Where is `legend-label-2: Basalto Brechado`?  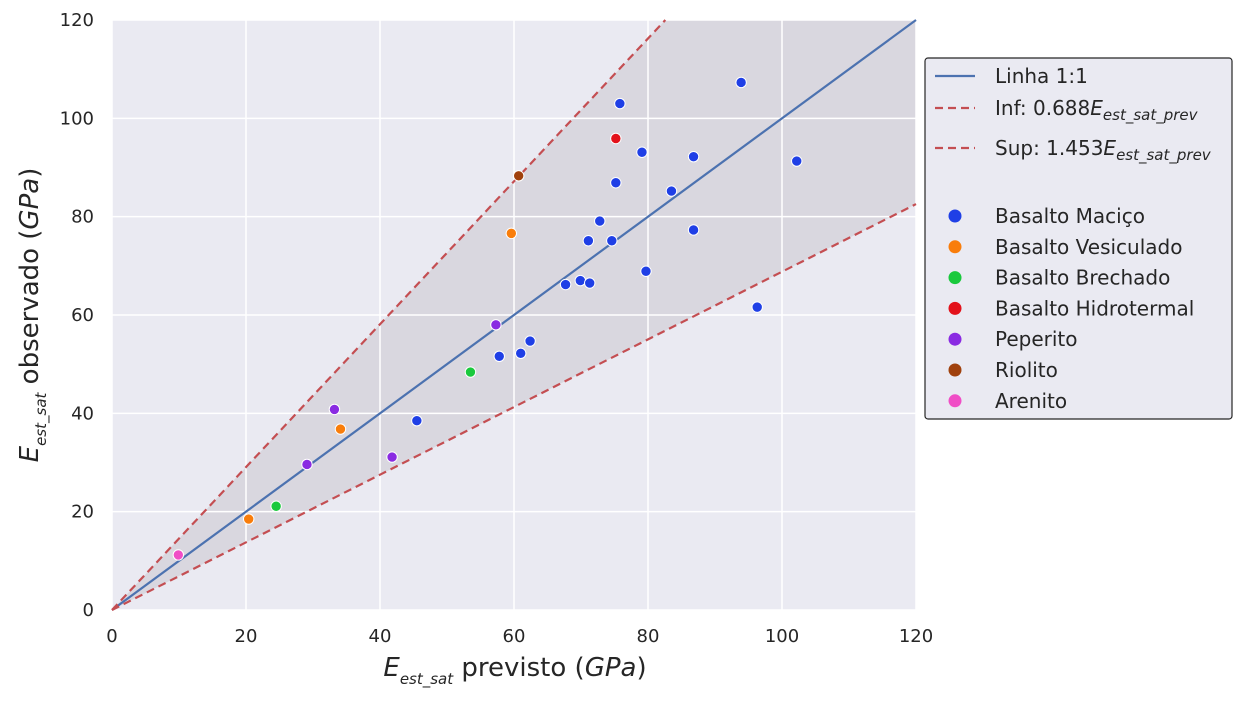
legend-label-2: Basalto Brechado is located at coordinates (1082, 278).